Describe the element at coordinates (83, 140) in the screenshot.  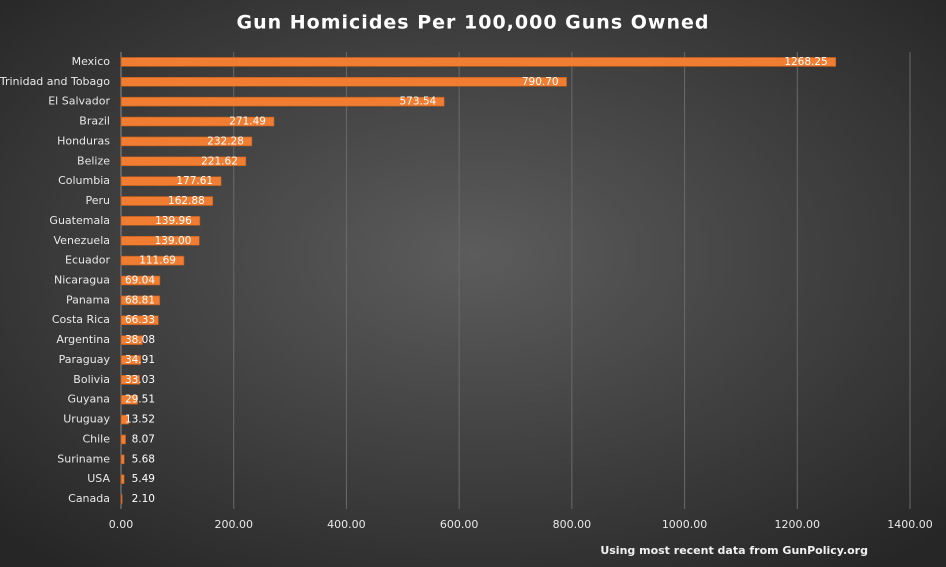
I see `y-tick-label: Honduras` at that location.